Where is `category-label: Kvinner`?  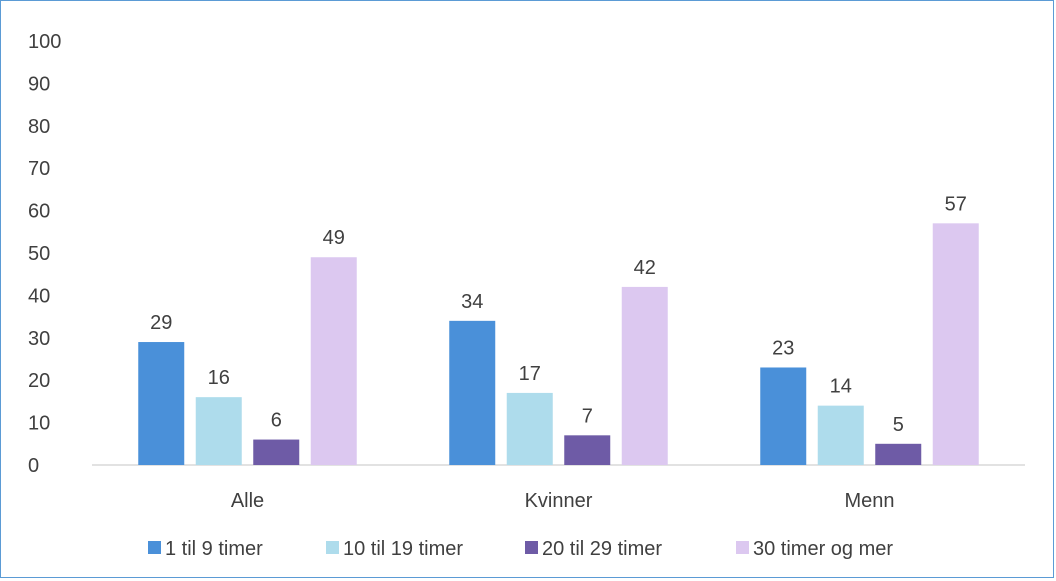 category-label: Kvinner is located at coordinates (559, 501).